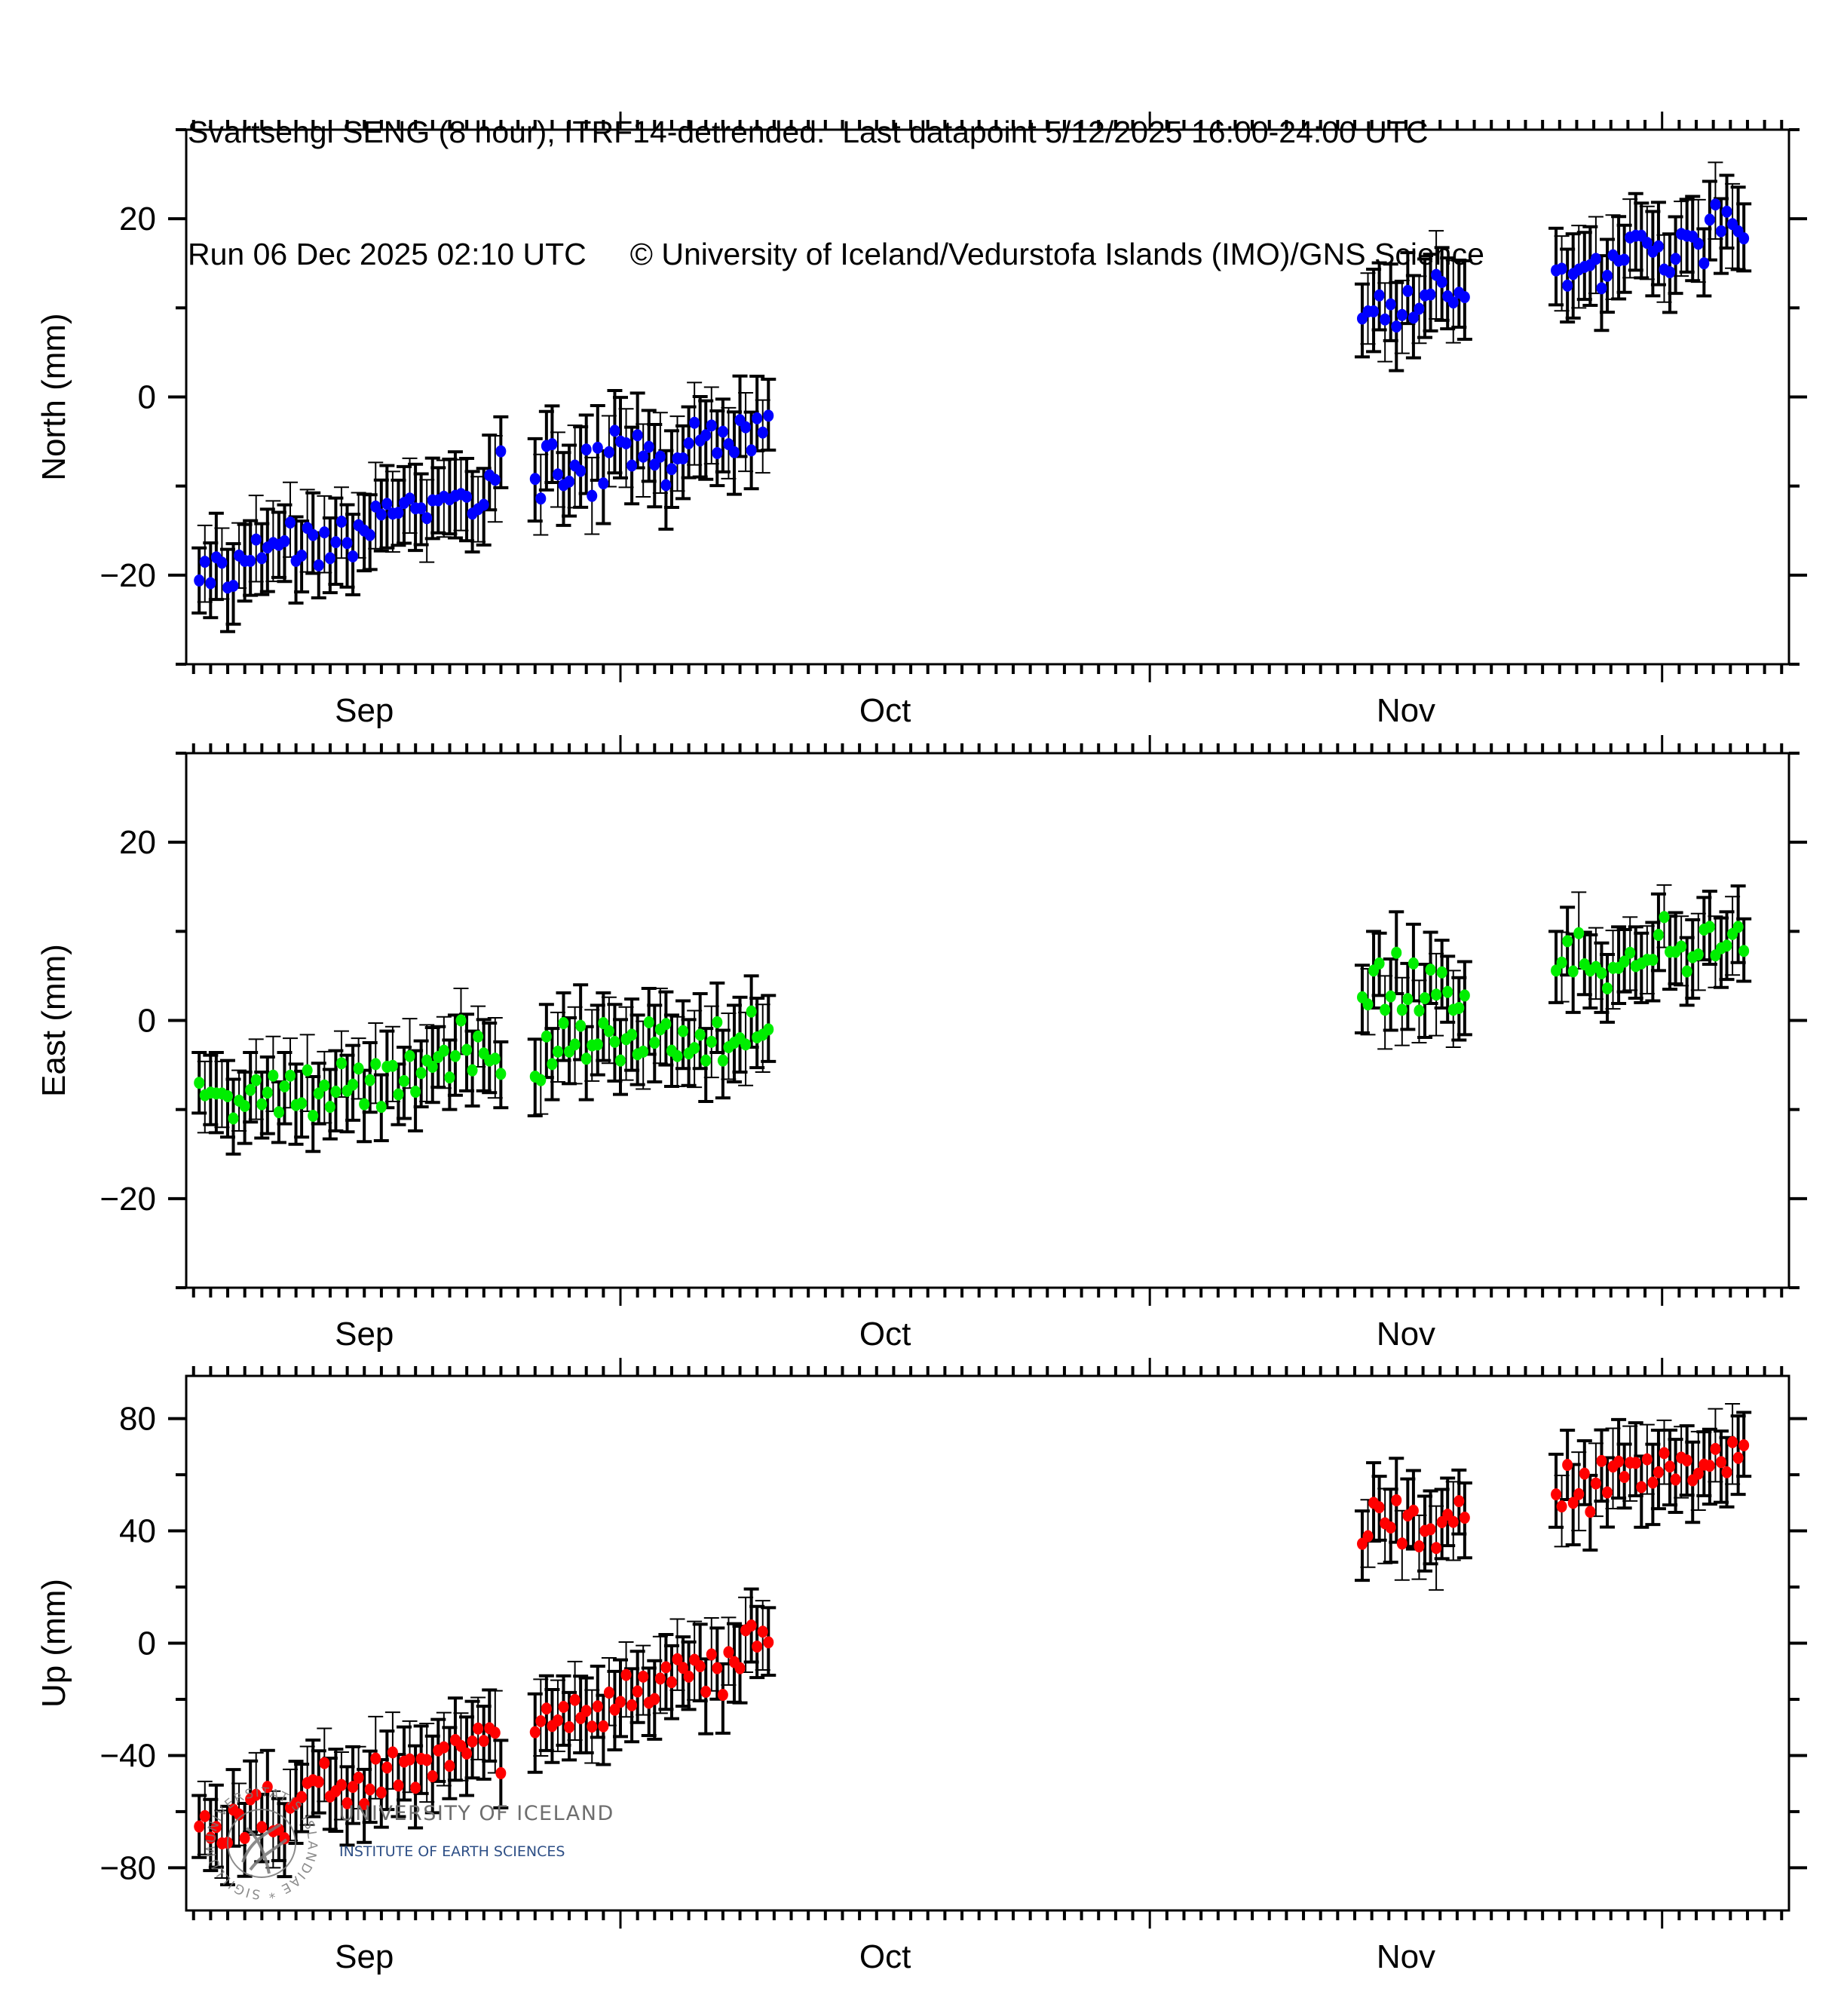 The width and height of the screenshot is (1844, 2016). What do you see at coordinates (128, 1867) in the screenshot?
I see `y-tick-label: −80` at bounding box center [128, 1867].